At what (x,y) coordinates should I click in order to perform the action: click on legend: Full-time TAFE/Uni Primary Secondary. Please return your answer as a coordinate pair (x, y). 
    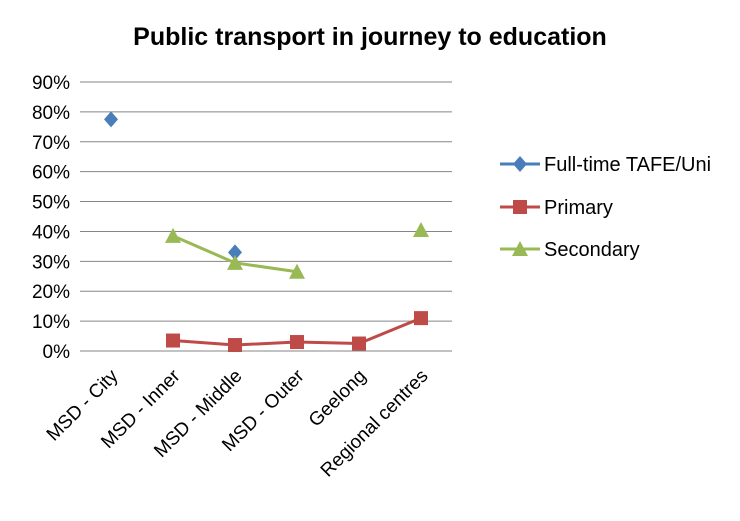
    Looking at the image, I should click on (605, 207).